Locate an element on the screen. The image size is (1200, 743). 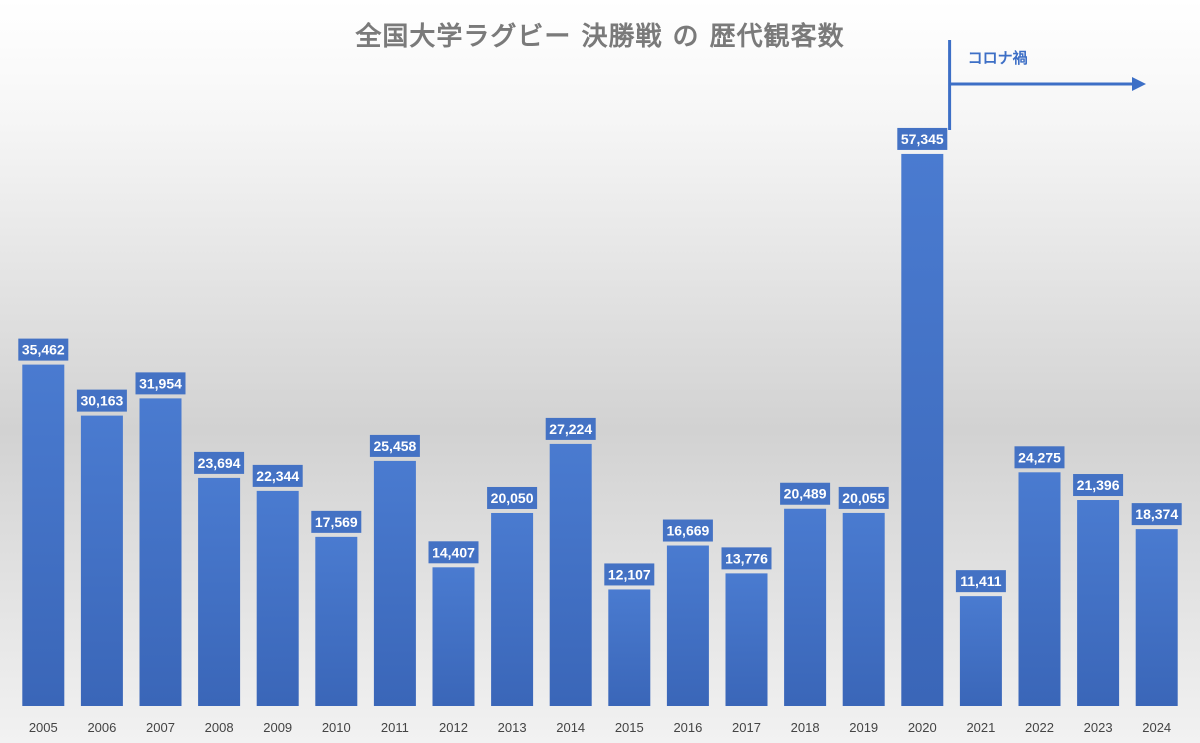
data-label-box-2023 is located at coordinates (1098, 485).